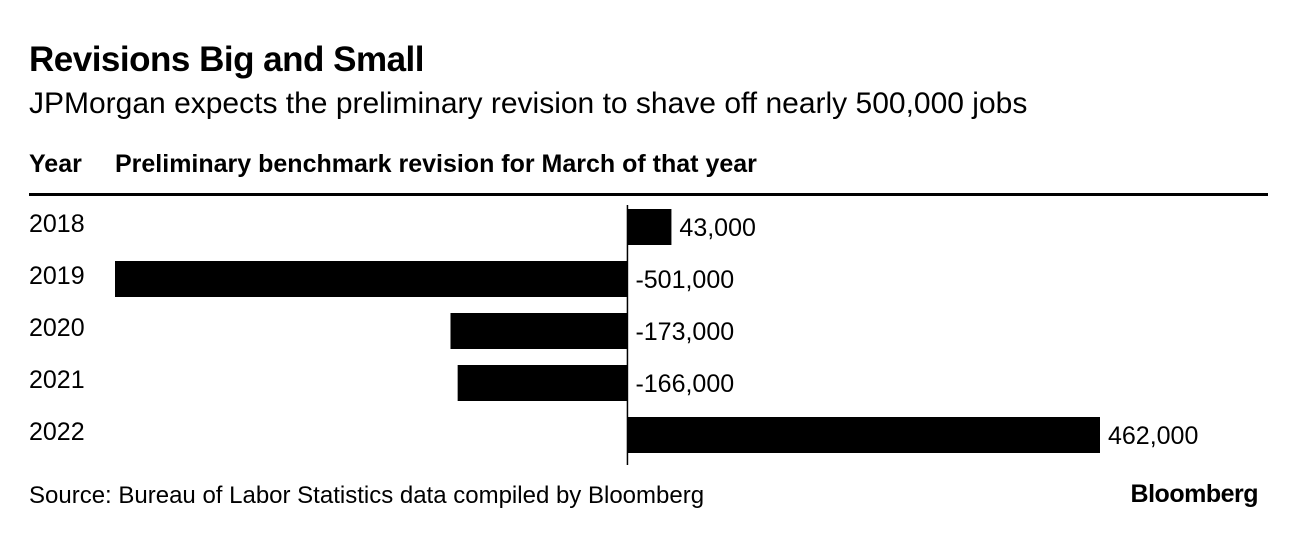 The image size is (1296, 538). Describe the element at coordinates (227, 59) in the screenshot. I see `chart-title: Revisions Big and Small` at that location.